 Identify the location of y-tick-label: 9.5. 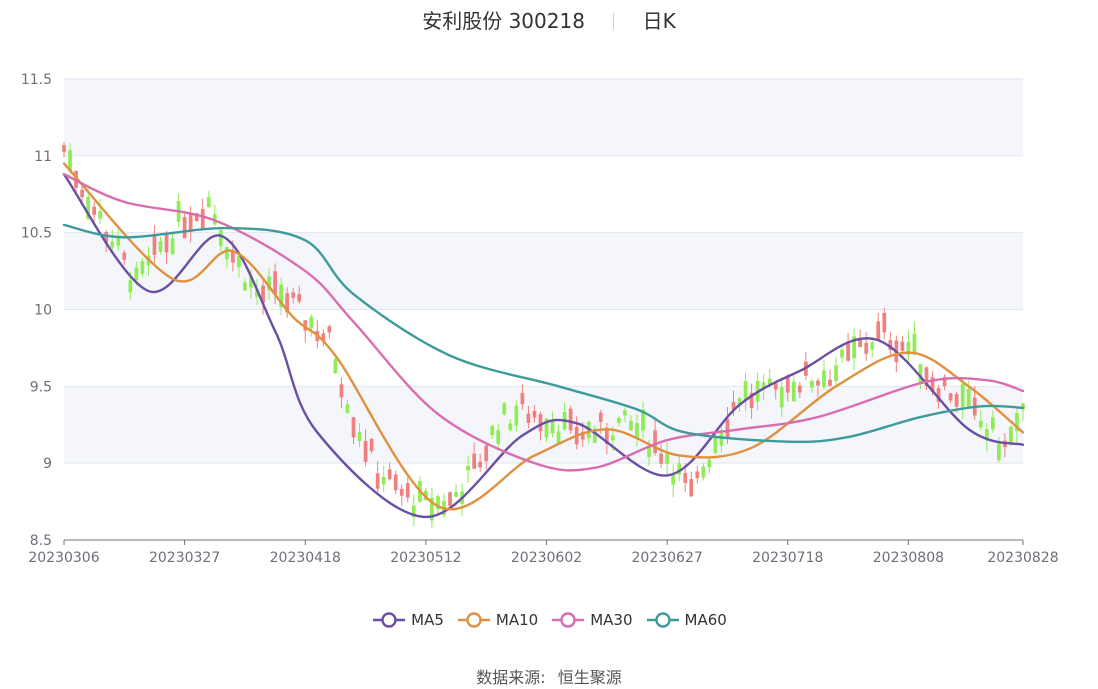
(41, 387).